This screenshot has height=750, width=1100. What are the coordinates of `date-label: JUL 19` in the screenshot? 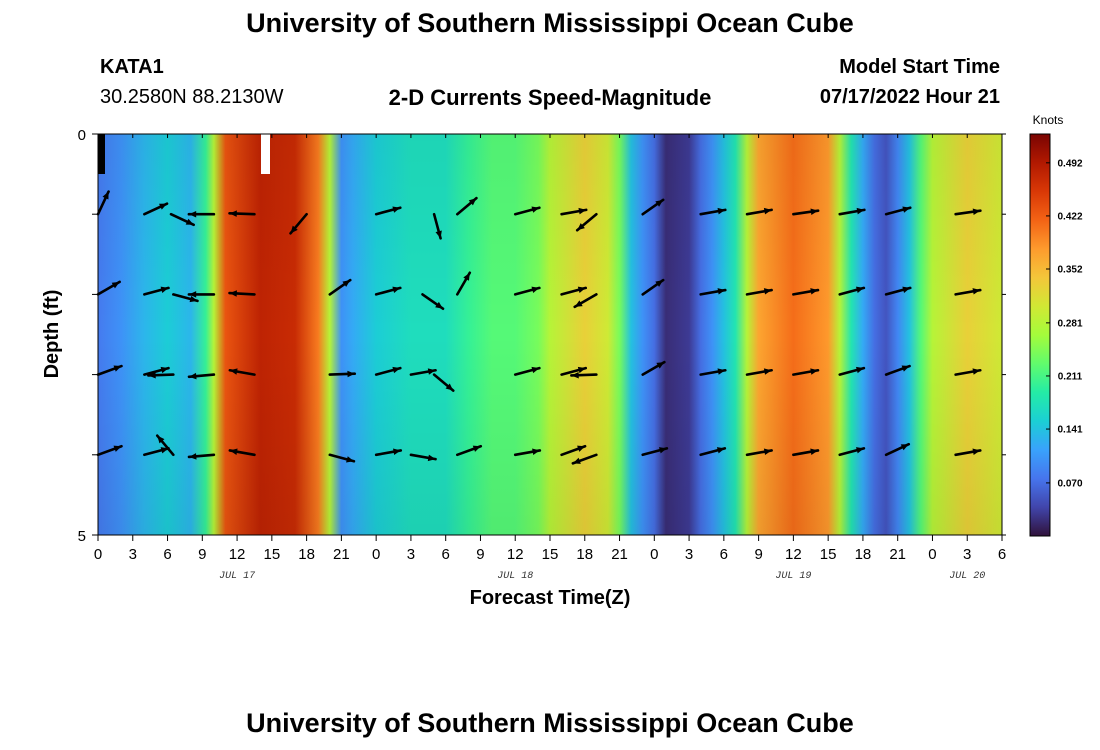 It's located at (793, 576).